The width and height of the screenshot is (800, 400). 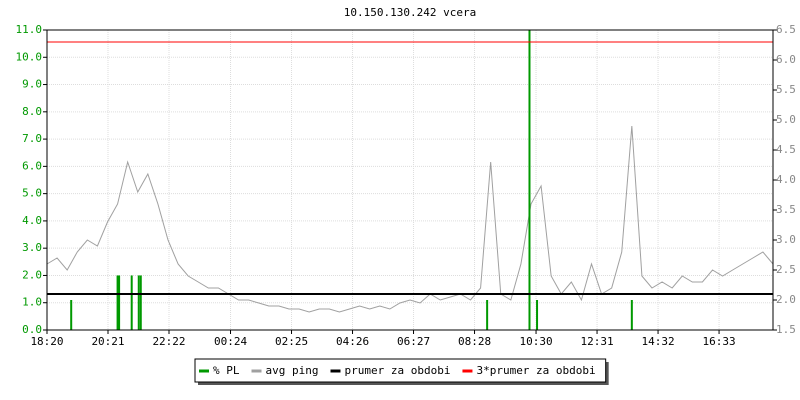 I want to click on x-tick-label: 12:31, so click(x=596, y=341).